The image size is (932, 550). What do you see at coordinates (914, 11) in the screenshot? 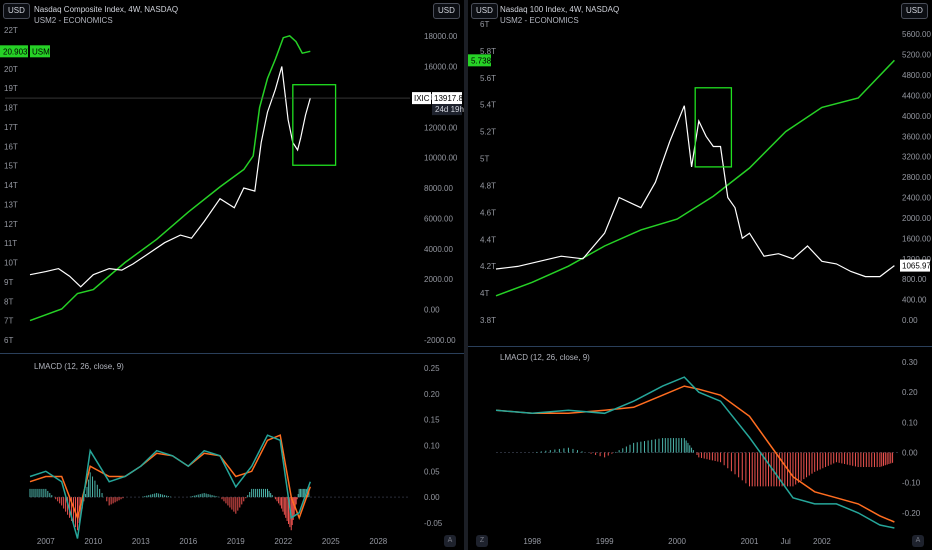
I see `right-right-currency-button: USD` at bounding box center [914, 11].